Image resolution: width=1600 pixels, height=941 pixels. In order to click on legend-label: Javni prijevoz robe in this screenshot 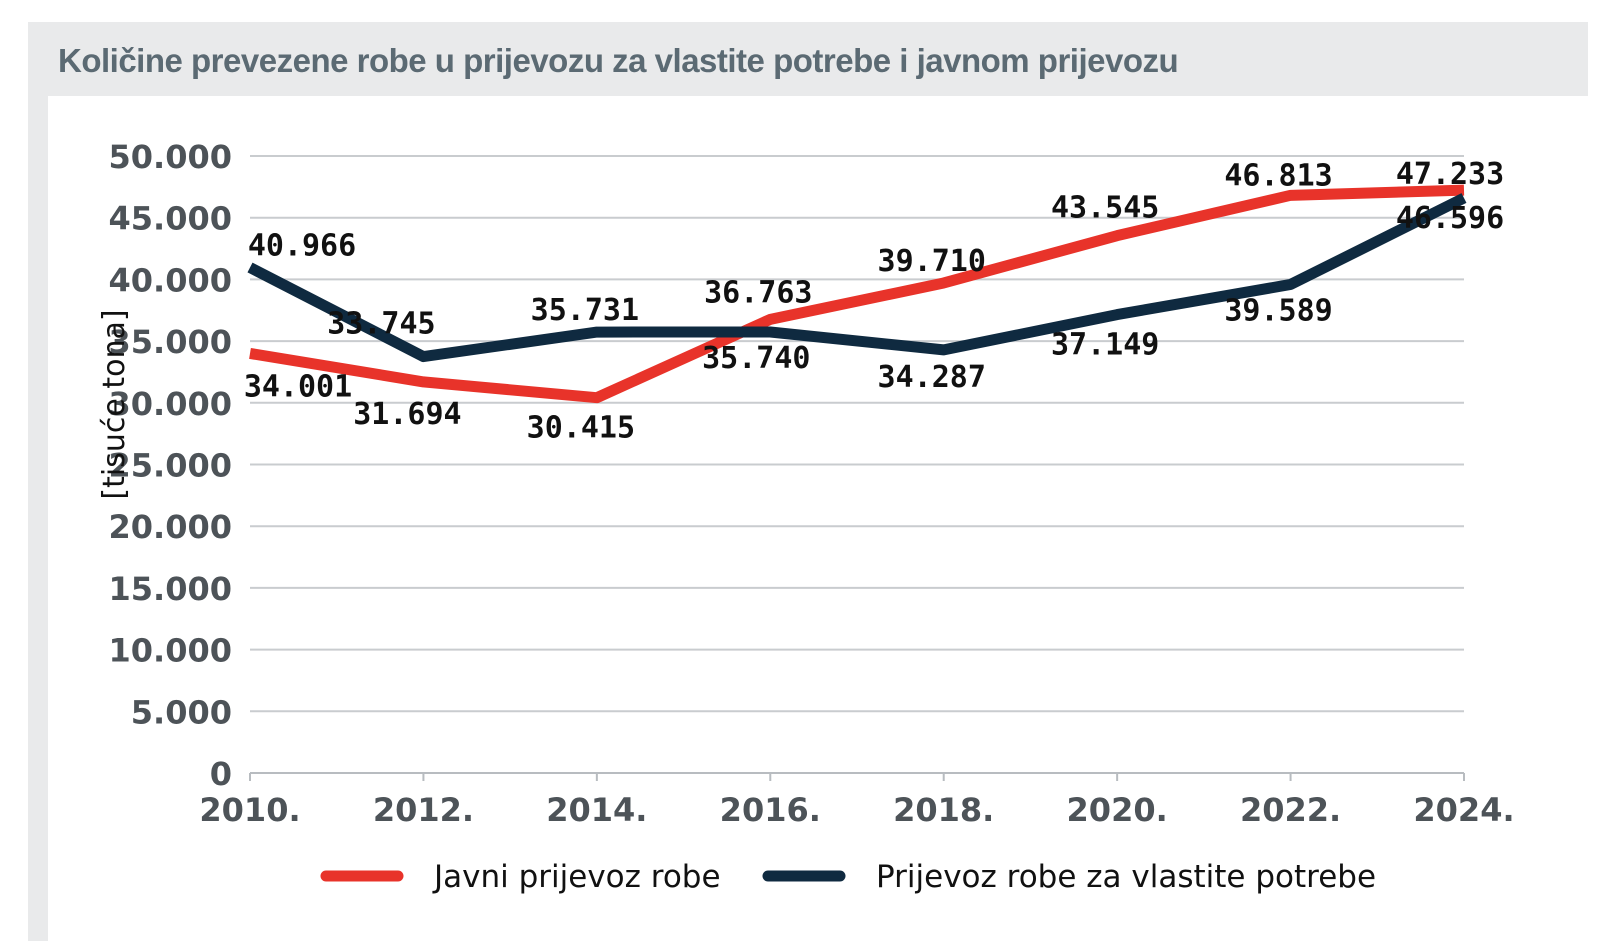, I will do `click(576, 877)`.